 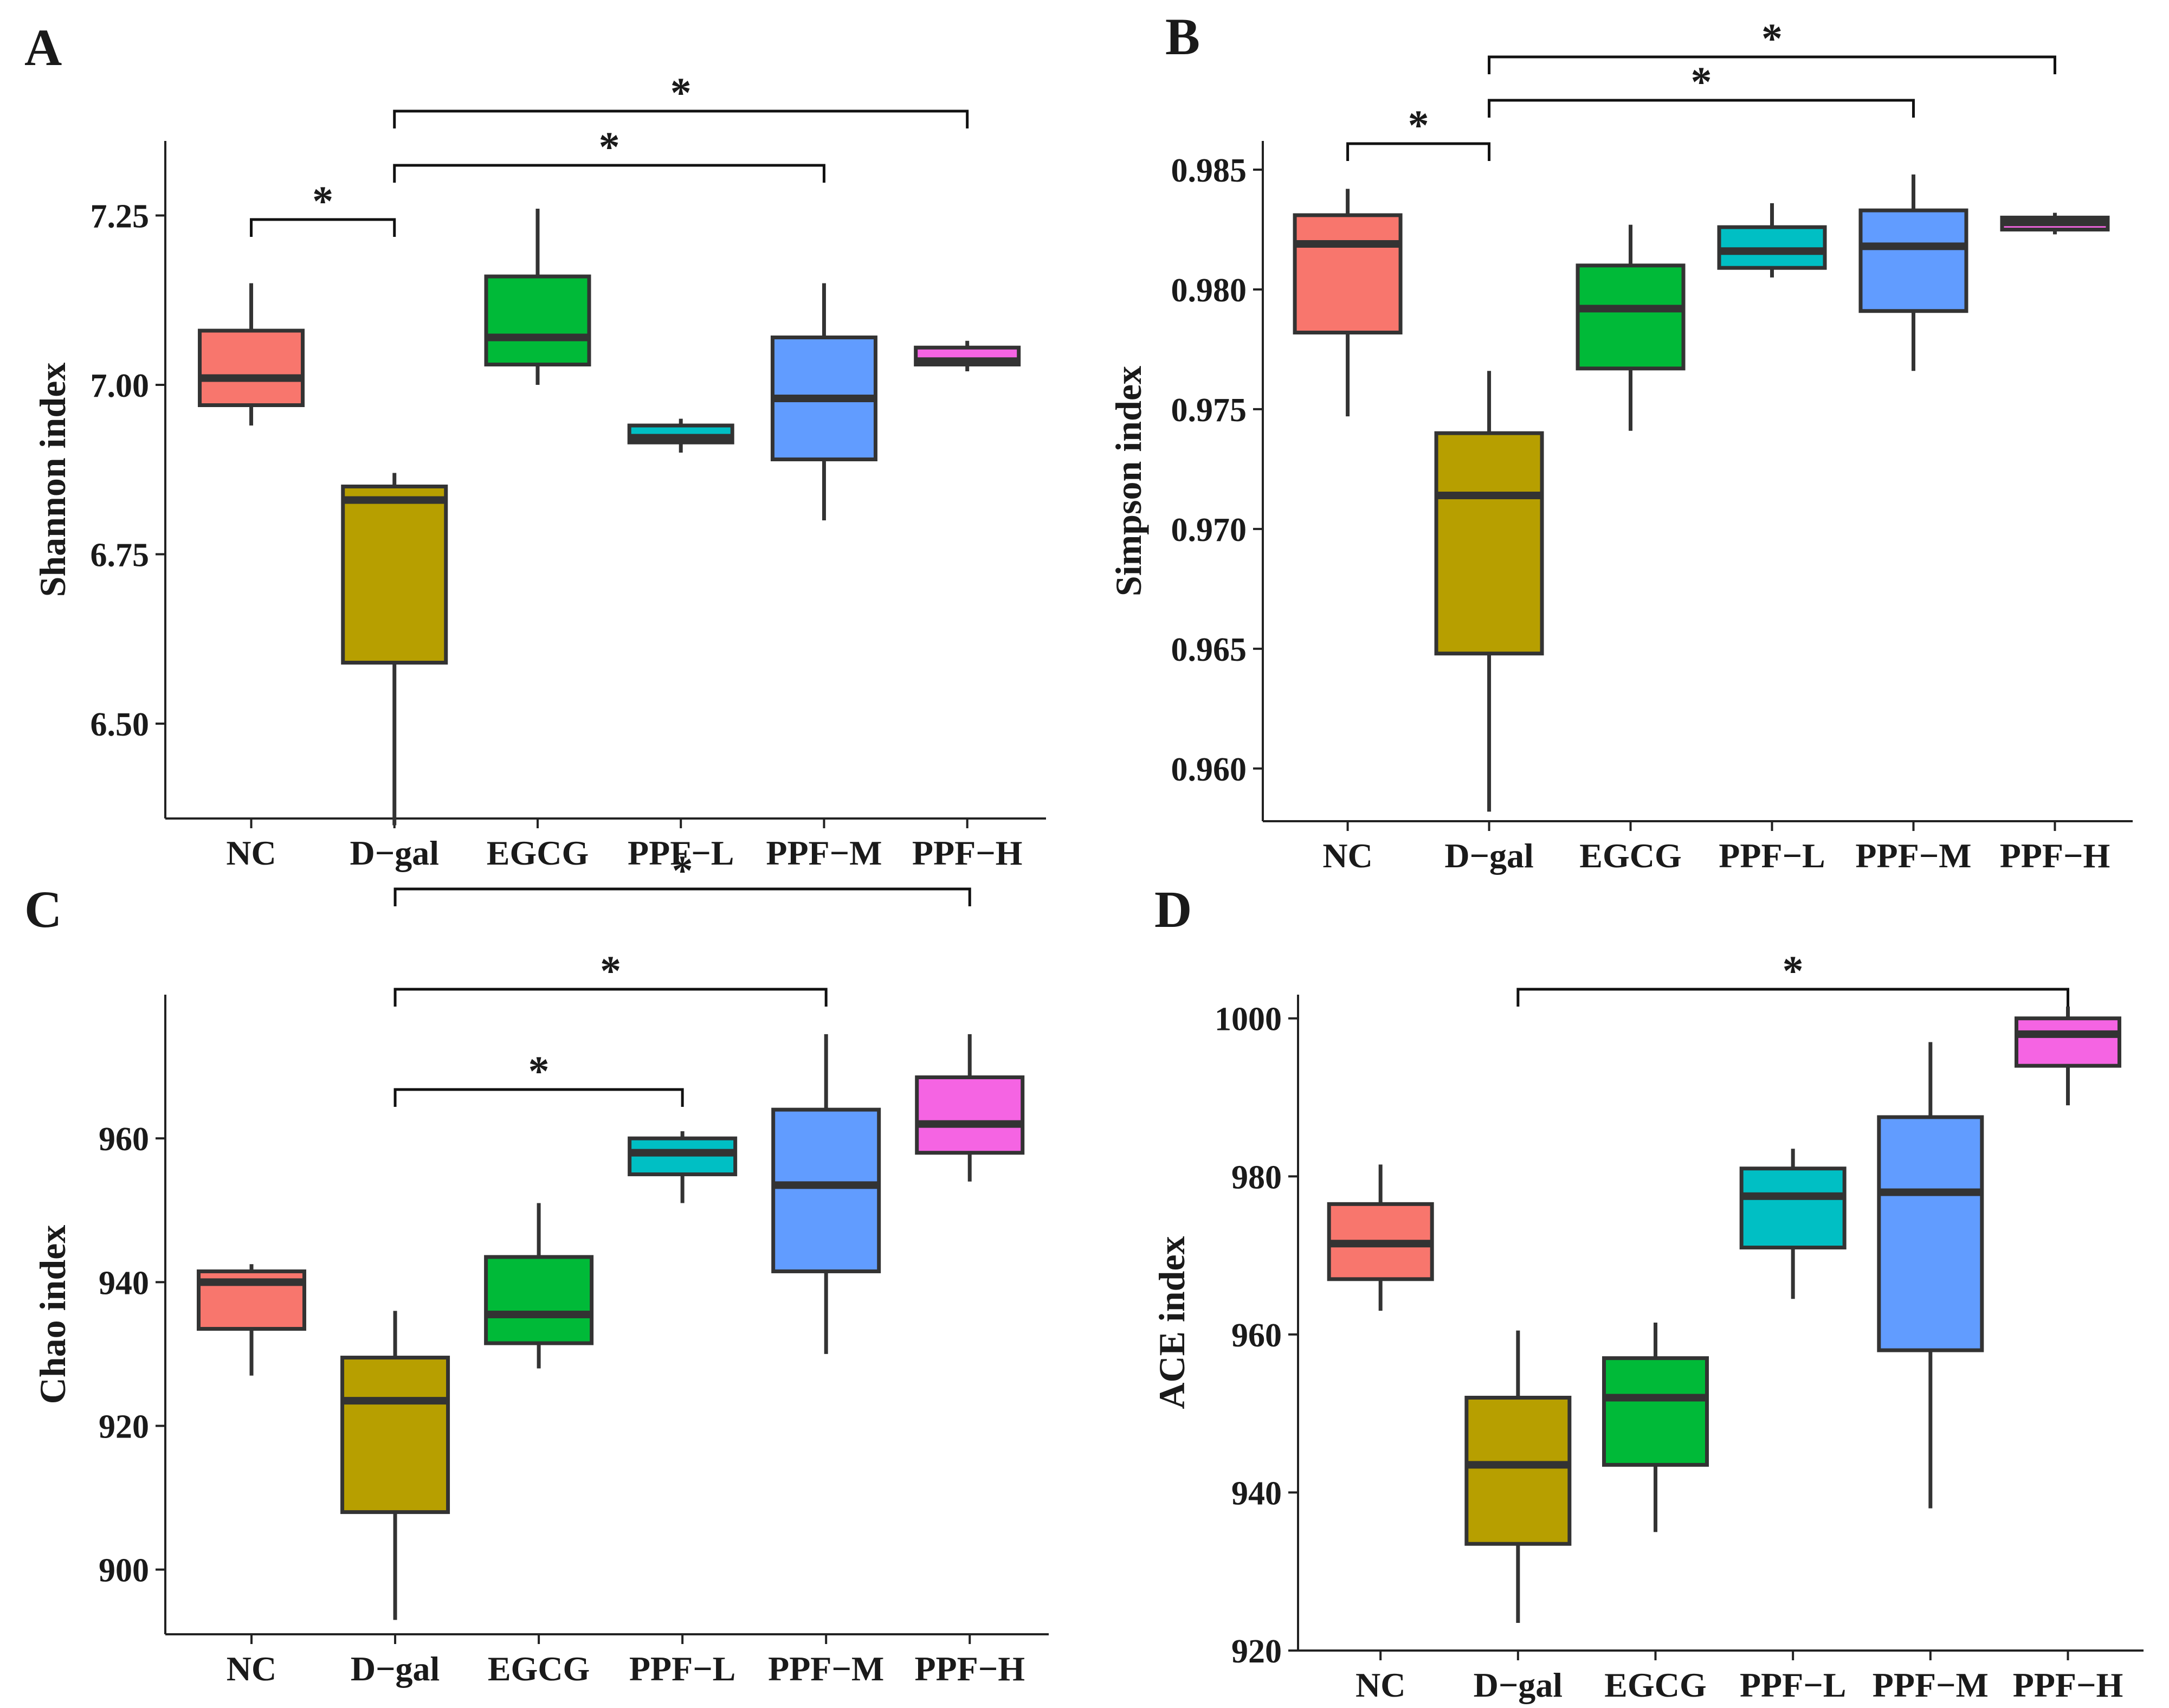 I want to click on y-axis-title: ACE index, so click(x=1172, y=1322).